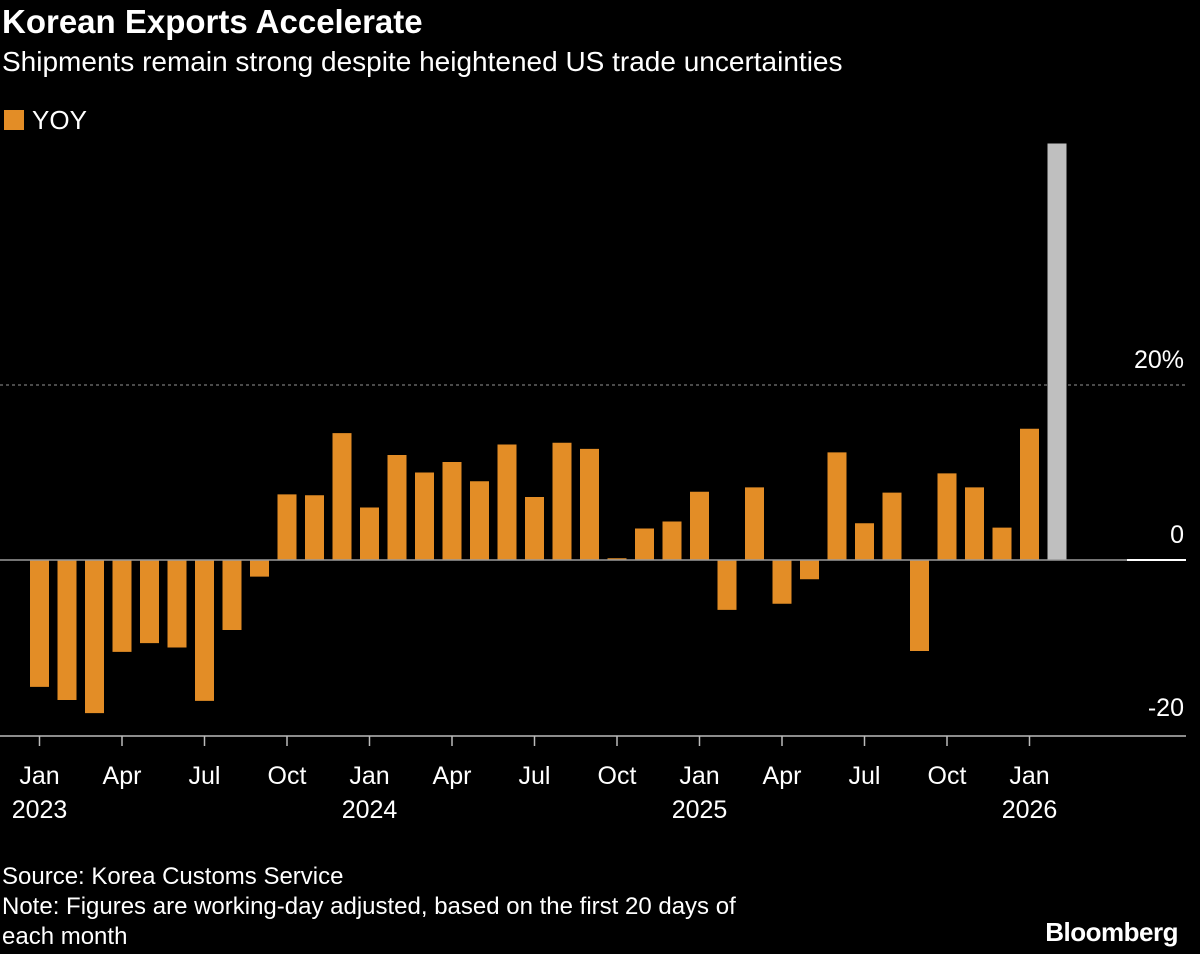 The height and width of the screenshot is (954, 1200). Describe the element at coordinates (1159, 360) in the screenshot. I see `y-tick-label: 20%` at that location.